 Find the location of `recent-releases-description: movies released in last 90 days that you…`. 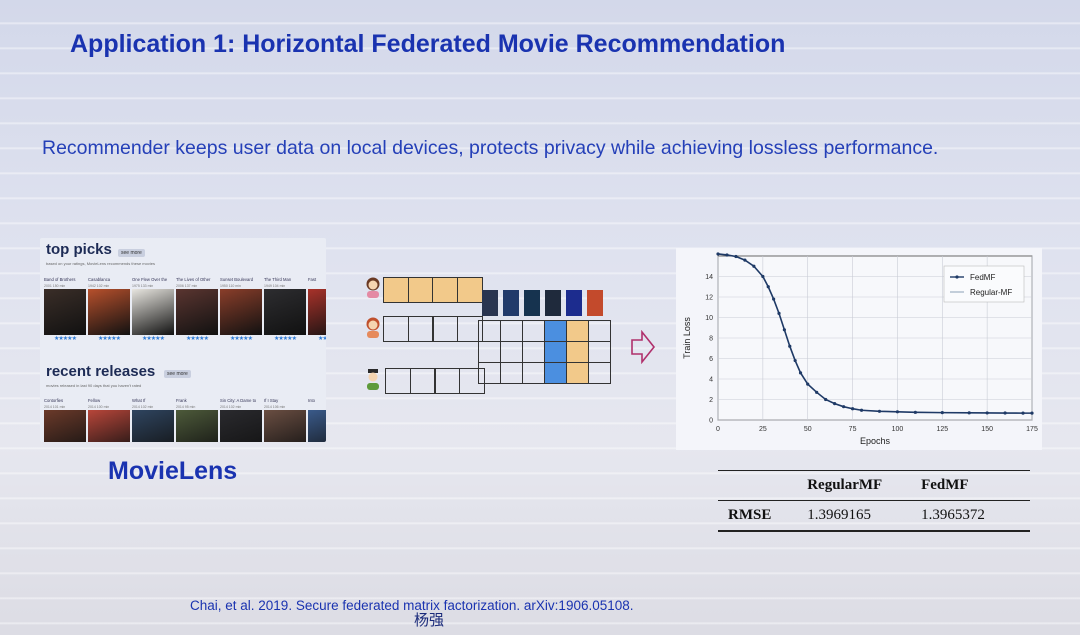

recent-releases-description: movies released in last 90 days that you… is located at coordinates (94, 385).